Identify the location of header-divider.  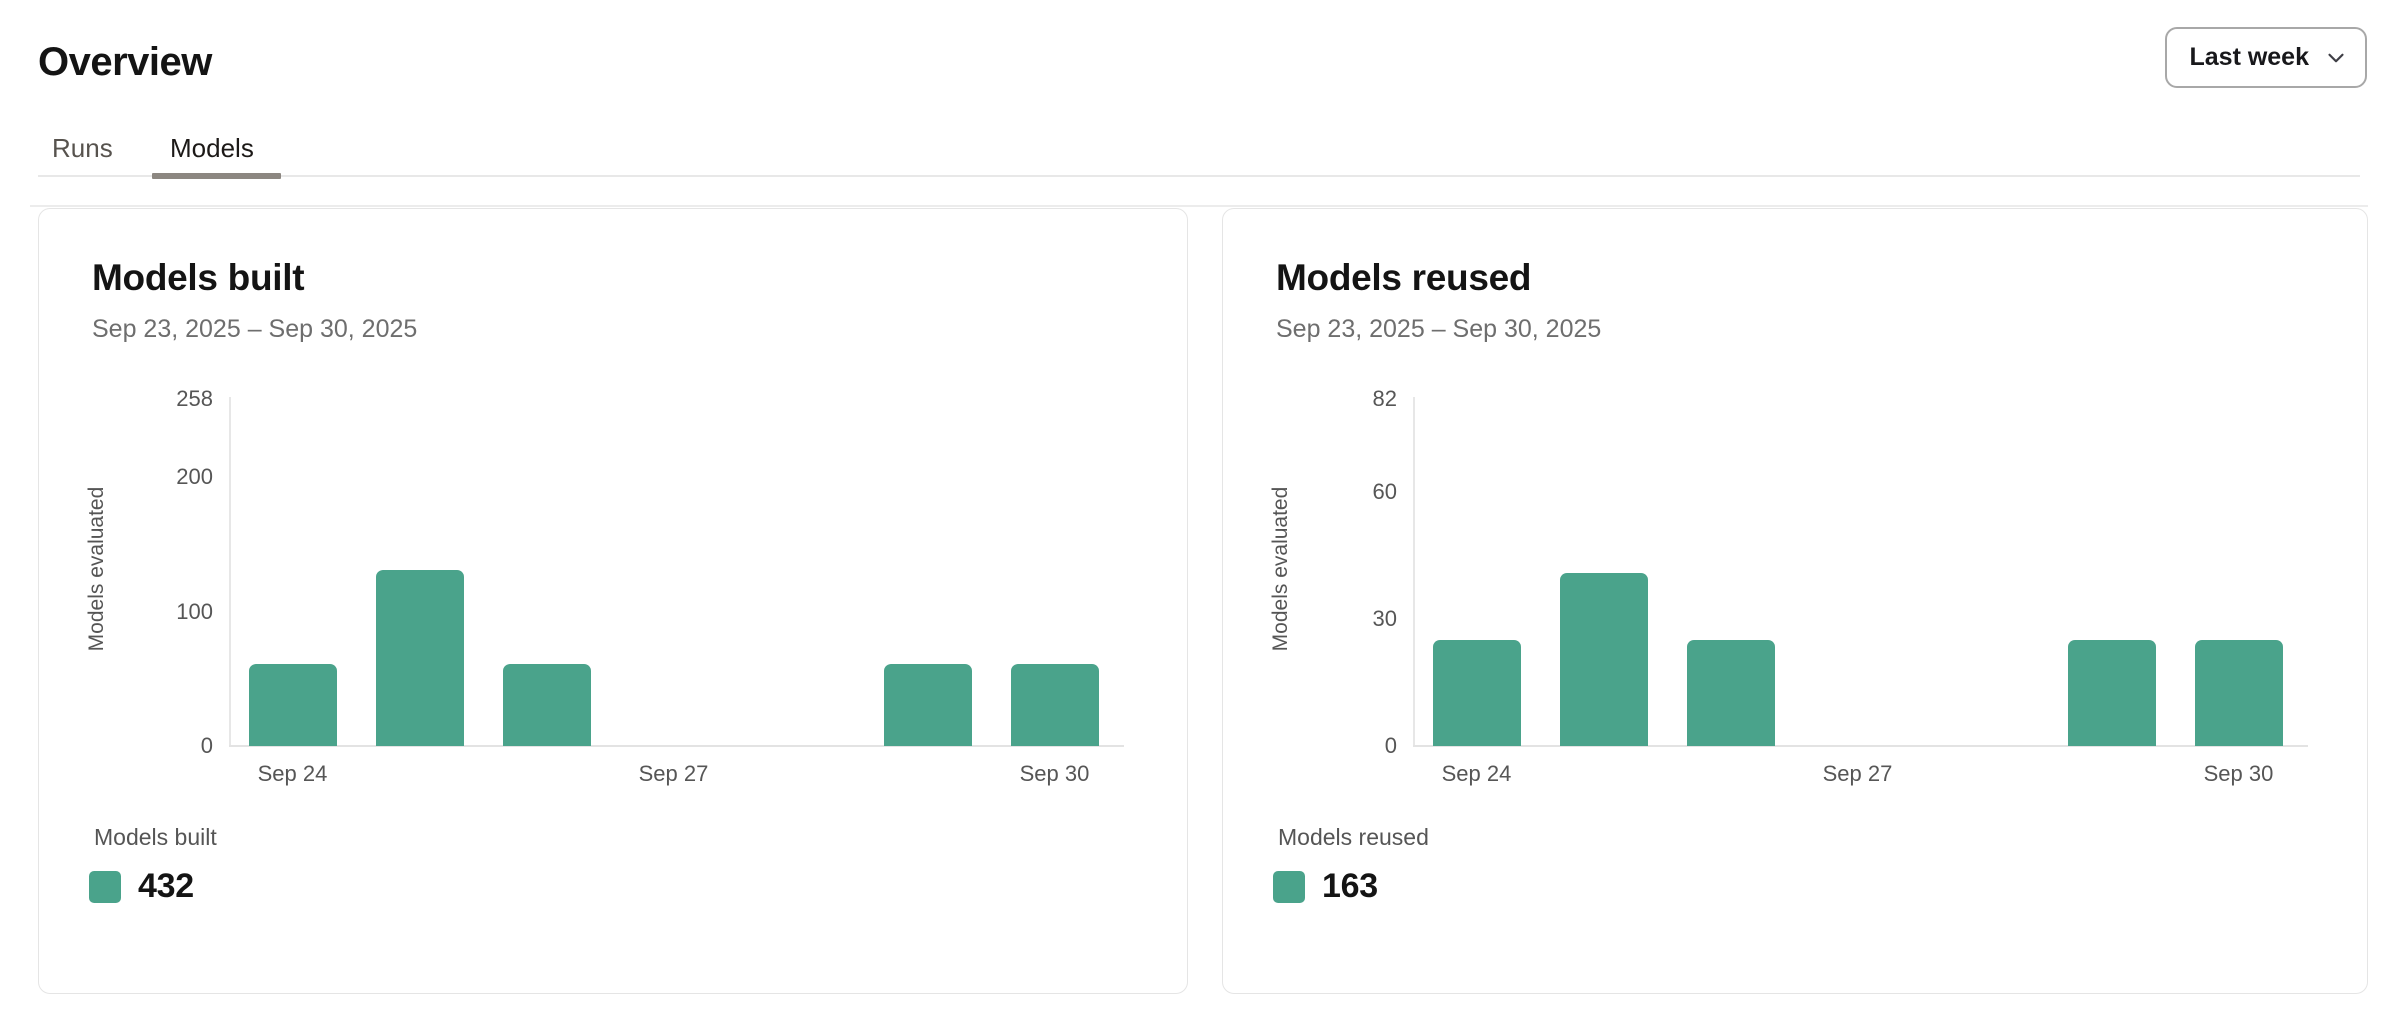
(1199, 206).